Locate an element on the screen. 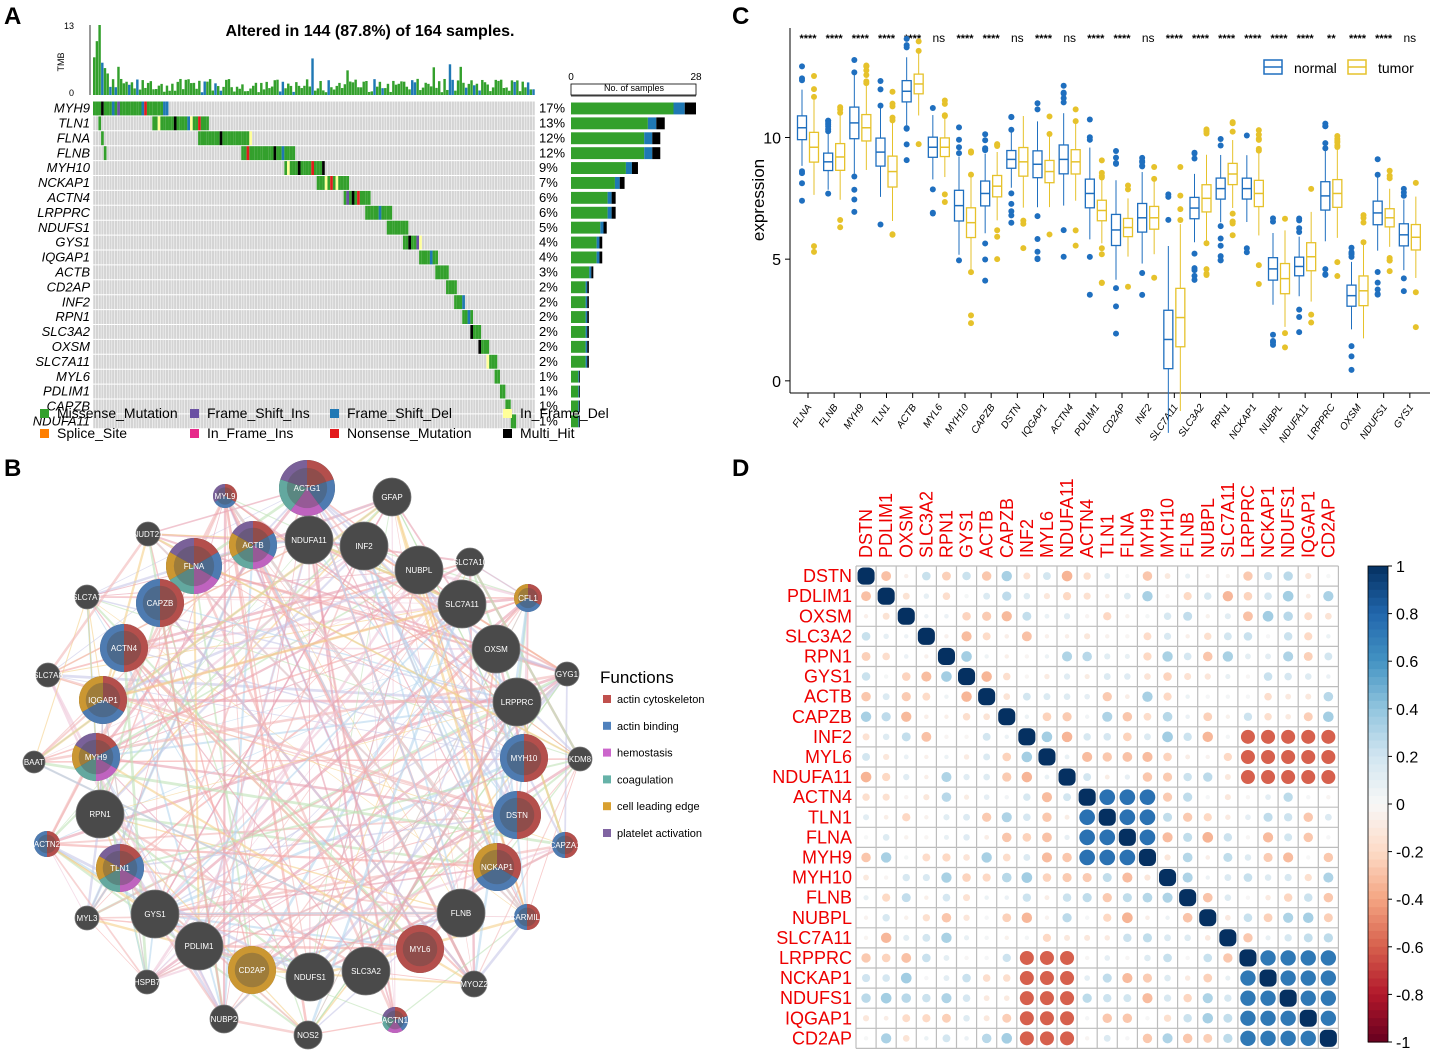 The width and height of the screenshot is (1434, 1059). node-label-inf2: INF2 is located at coordinates (364, 546).